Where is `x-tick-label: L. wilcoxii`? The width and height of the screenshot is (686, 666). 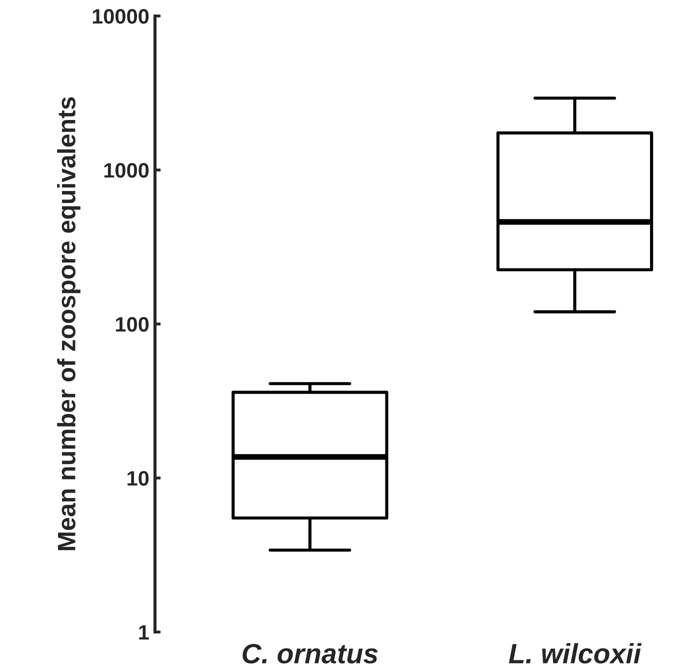
x-tick-label: L. wilcoxii is located at coordinates (575, 653).